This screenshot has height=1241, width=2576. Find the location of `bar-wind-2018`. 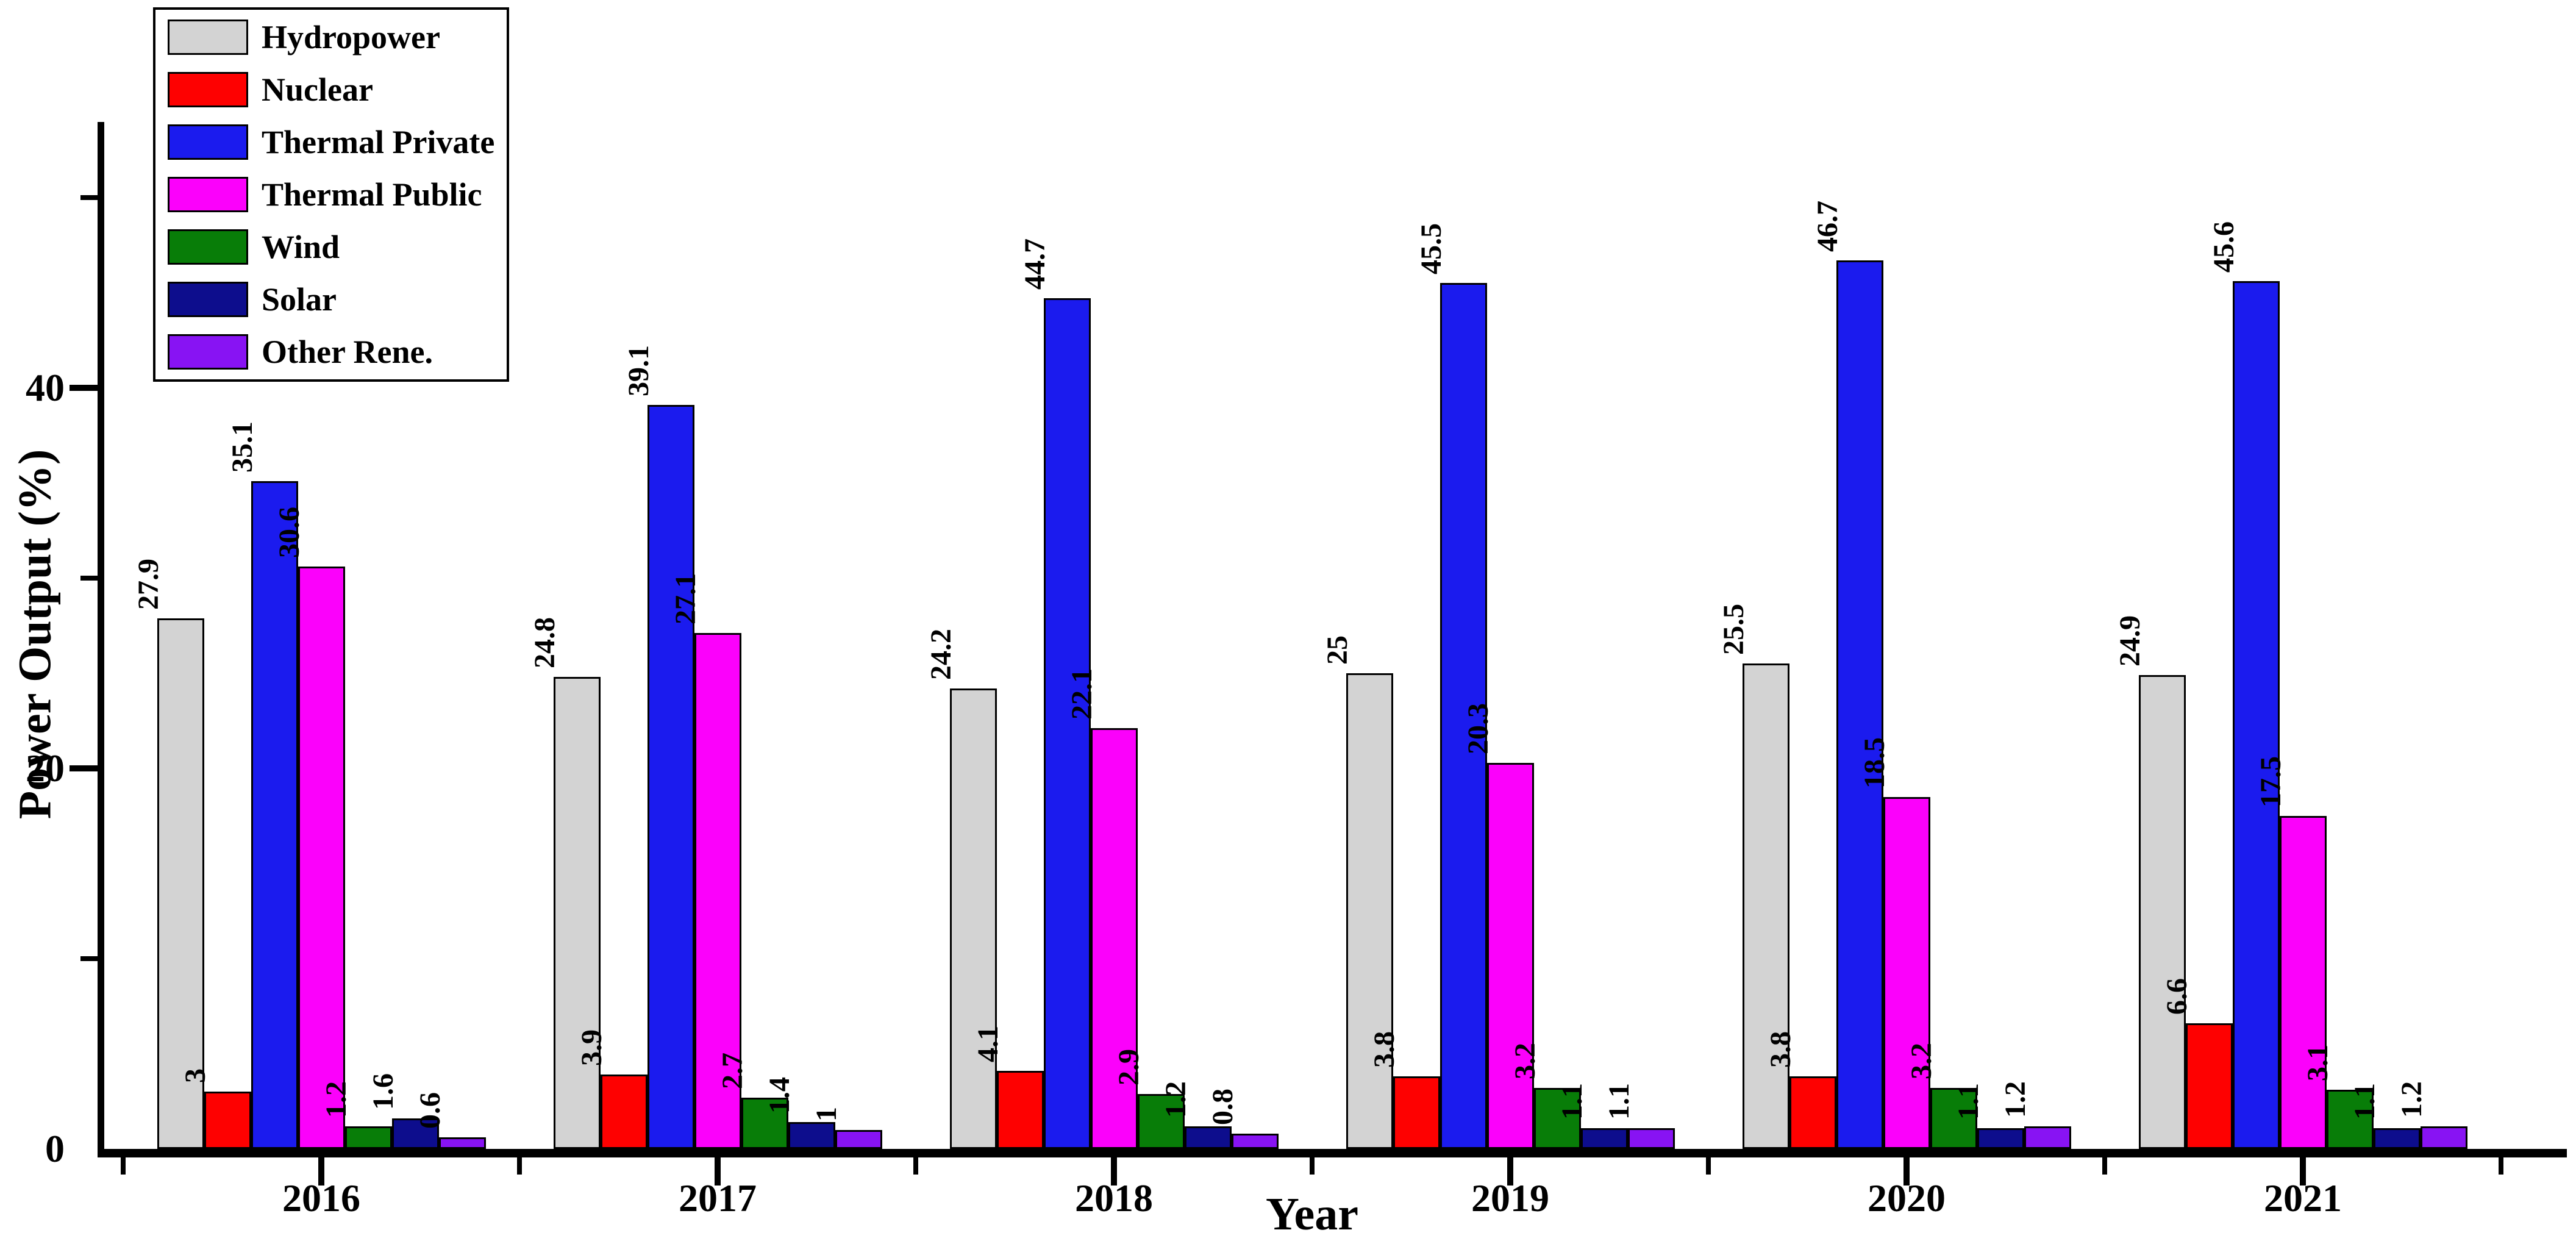

bar-wind-2018 is located at coordinates (1161, 1121).